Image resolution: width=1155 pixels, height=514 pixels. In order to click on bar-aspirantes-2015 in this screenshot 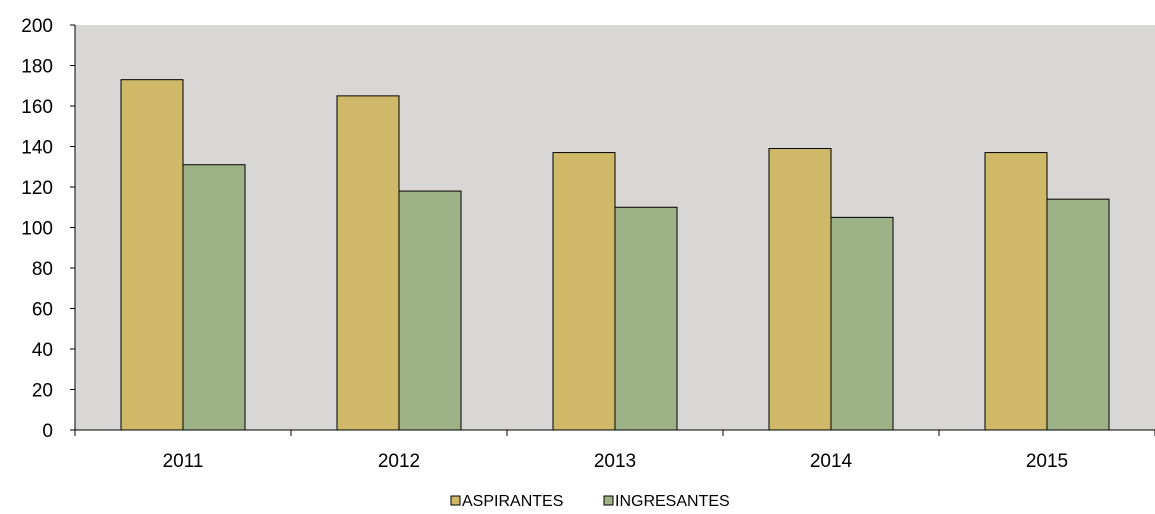, I will do `click(1016, 291)`.